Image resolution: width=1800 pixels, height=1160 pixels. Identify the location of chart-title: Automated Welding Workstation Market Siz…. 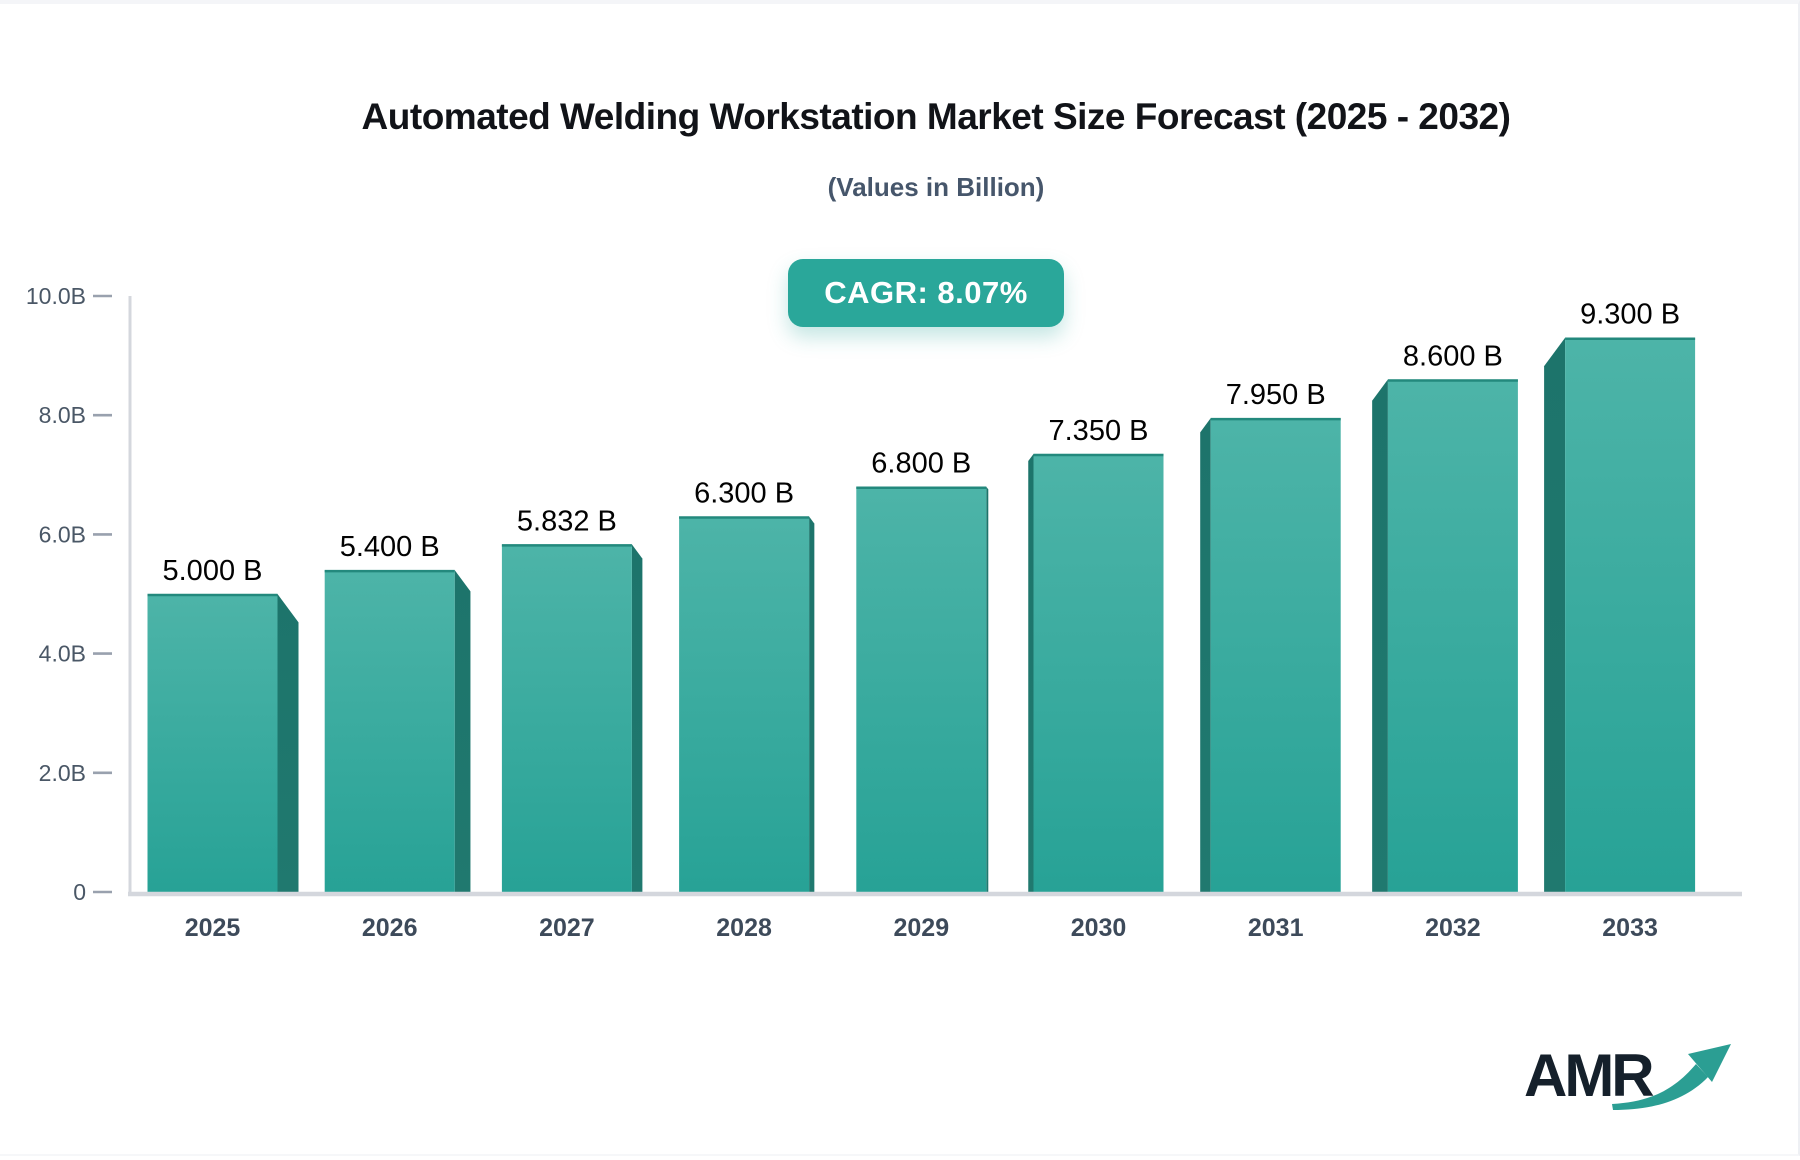
(936, 116).